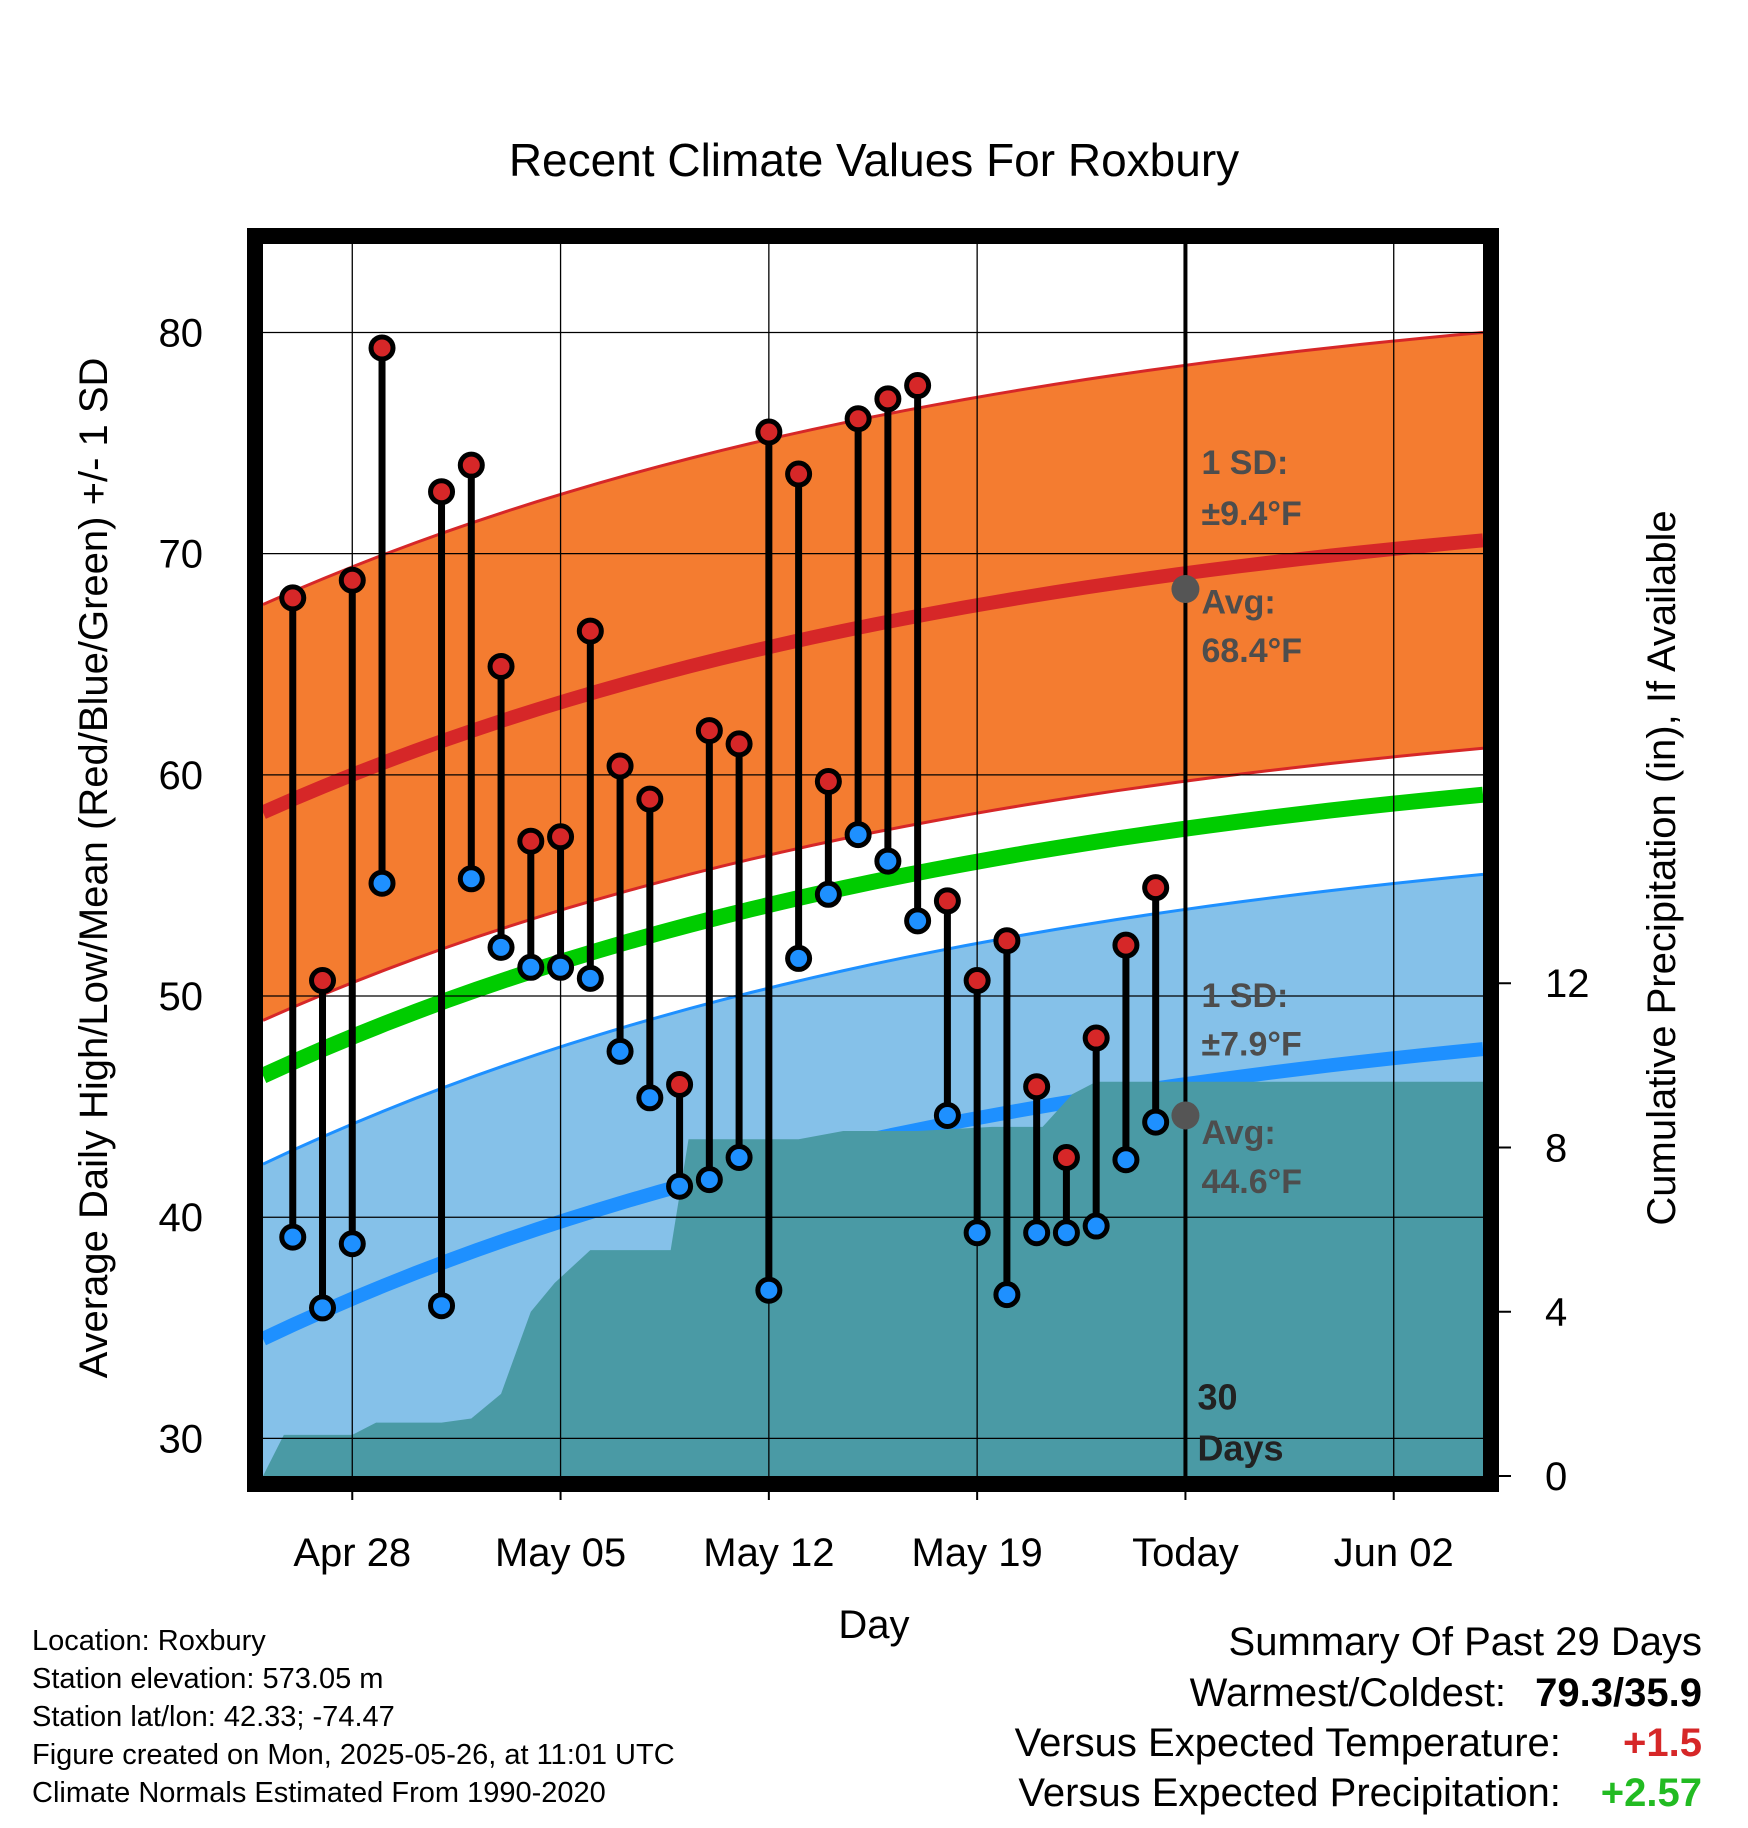  What do you see at coordinates (181, 1439) in the screenshot?
I see `y-tick-label: 30` at bounding box center [181, 1439].